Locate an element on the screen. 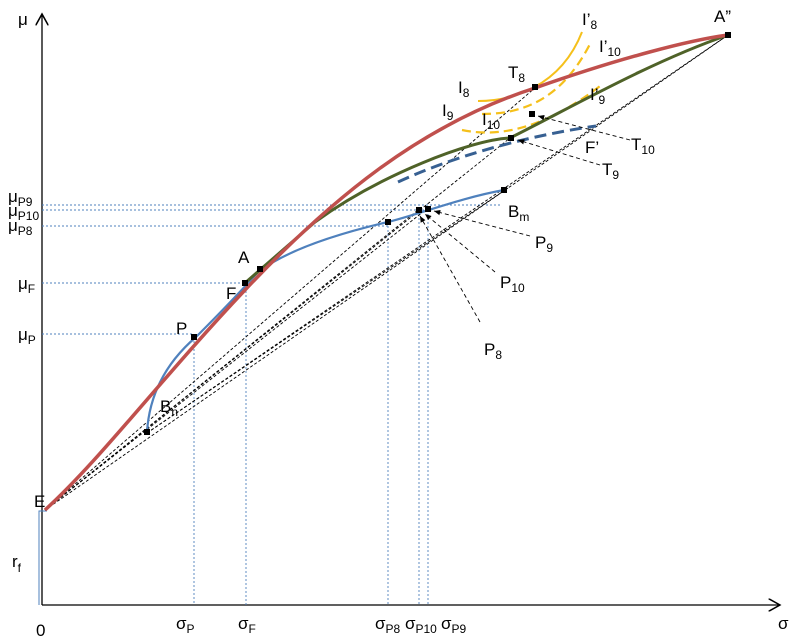  point-i8-label: I8 is located at coordinates (464, 89).